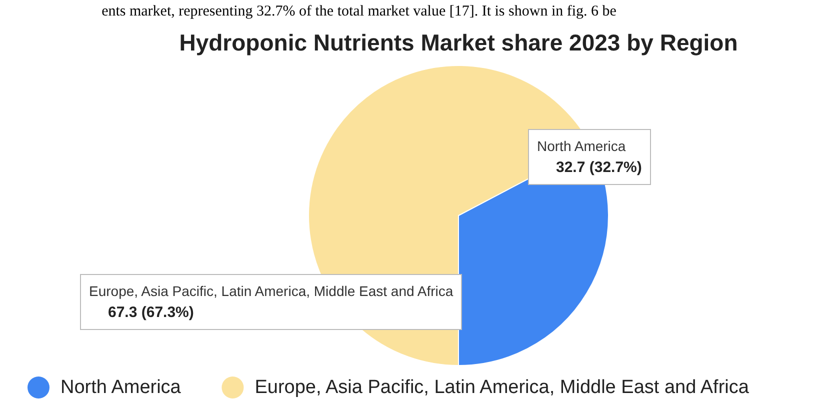  Describe the element at coordinates (359, 12) in the screenshot. I see `text: ents market, representing 32.7% of the total market value [17]. It is shown in fig. 6 be` at that location.